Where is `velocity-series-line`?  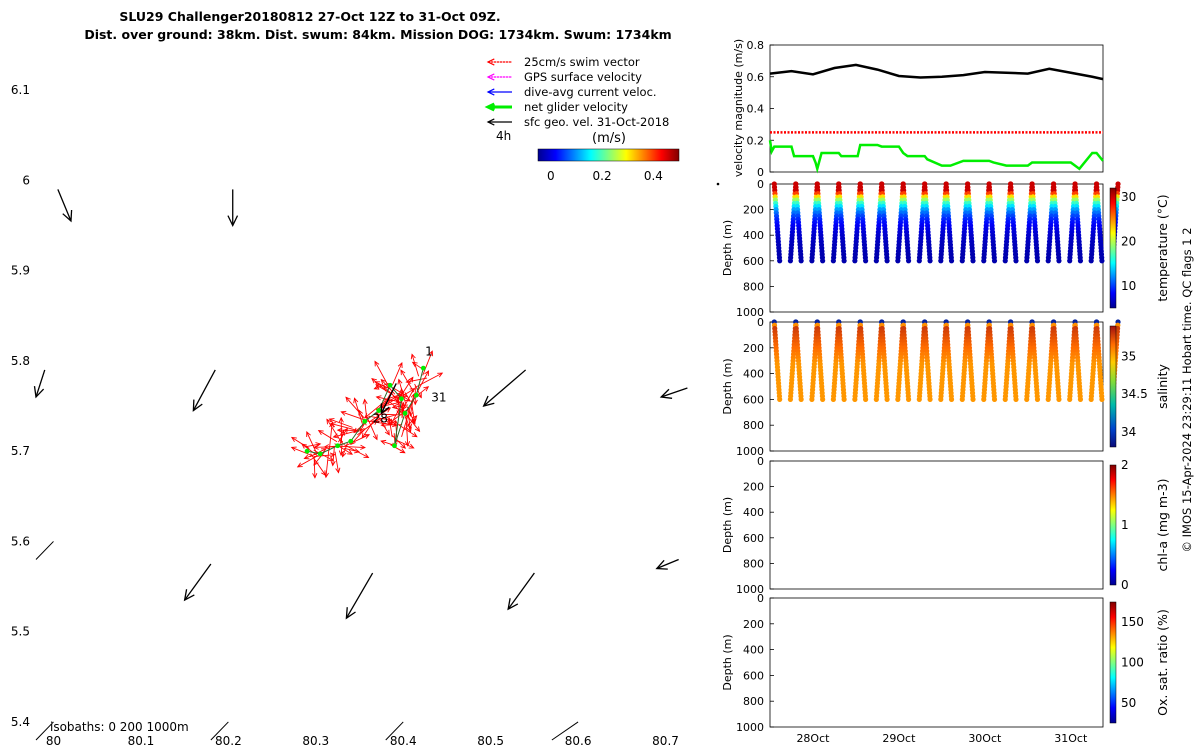
velocity-series-line is located at coordinates (936, 72).